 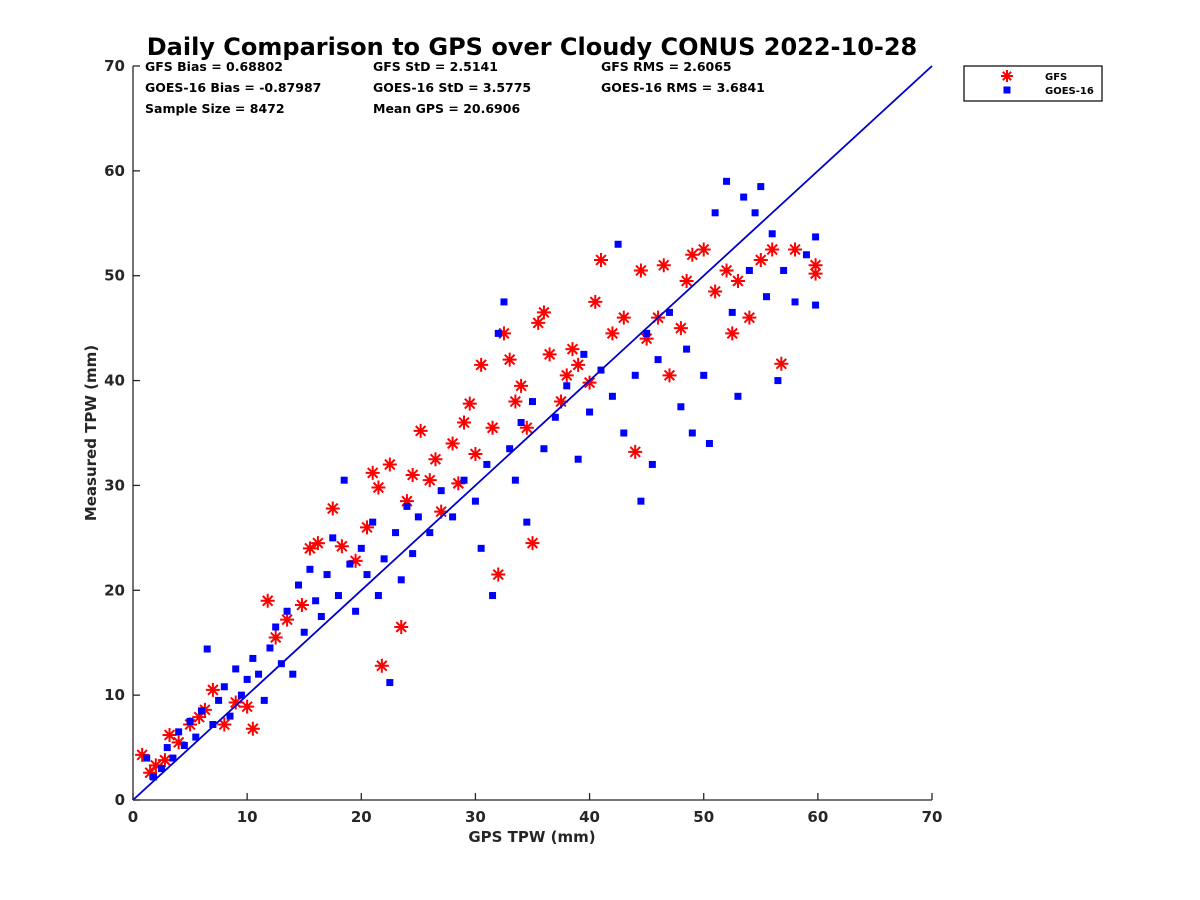 What do you see at coordinates (666, 66) in the screenshot?
I see `stat-text: GFS RMS = 2.6065` at bounding box center [666, 66].